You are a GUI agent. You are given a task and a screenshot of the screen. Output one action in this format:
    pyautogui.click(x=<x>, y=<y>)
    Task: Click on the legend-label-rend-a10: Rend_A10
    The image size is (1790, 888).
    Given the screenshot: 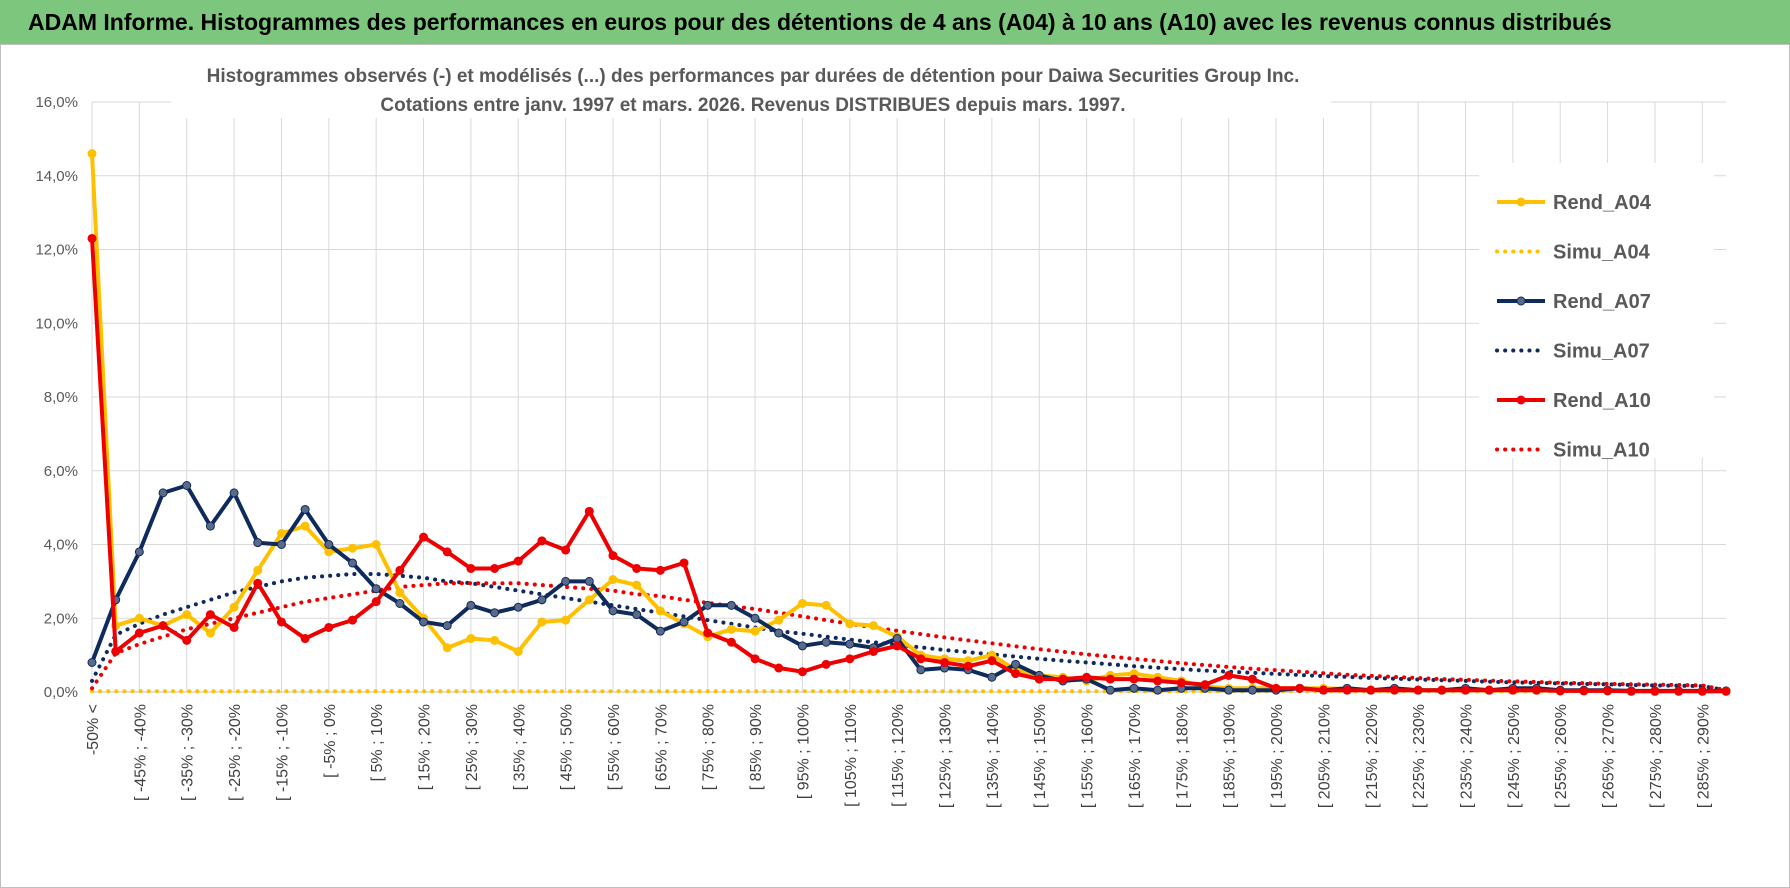 What is the action you would take?
    pyautogui.click(x=1602, y=401)
    